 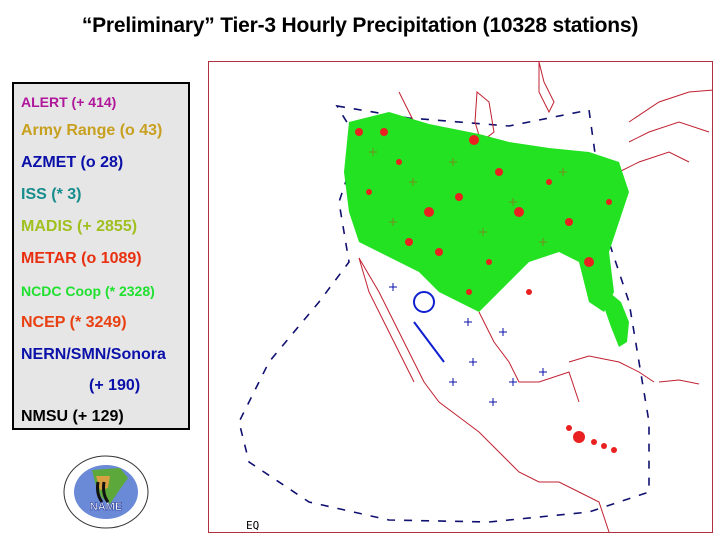 What do you see at coordinates (429, 327) in the screenshot?
I see `nern-stations` at bounding box center [429, 327].